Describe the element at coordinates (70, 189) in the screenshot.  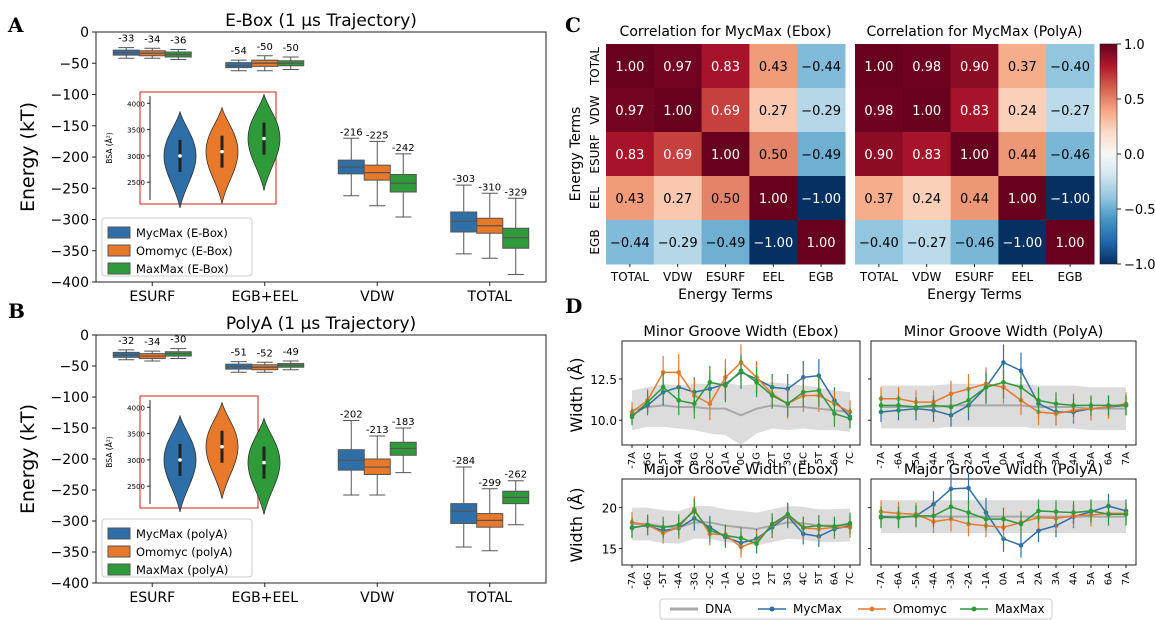
I see `y-tick-label: −250` at that location.